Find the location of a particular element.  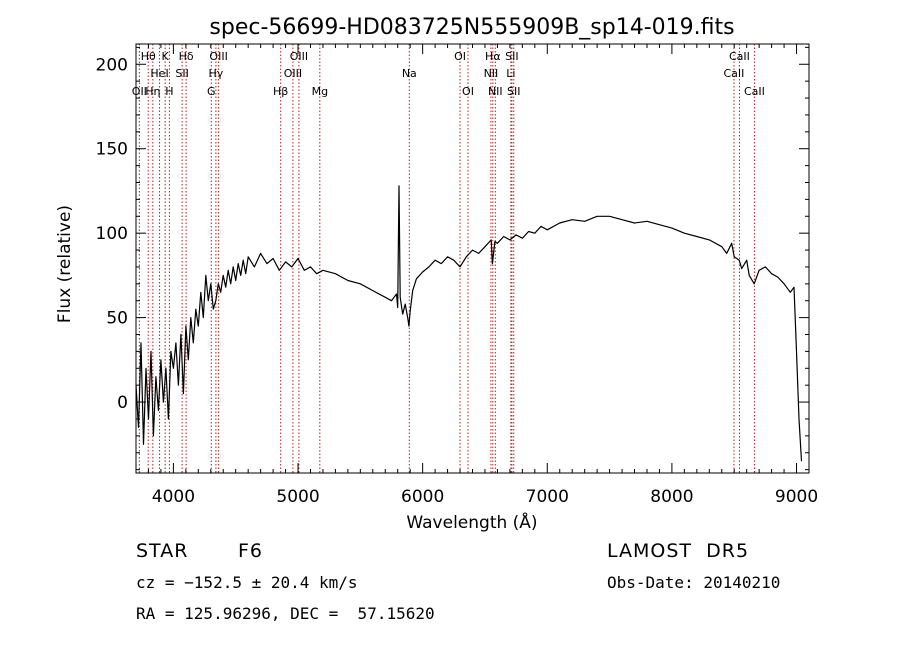

x-tick-label: 8000 is located at coordinates (671, 497).